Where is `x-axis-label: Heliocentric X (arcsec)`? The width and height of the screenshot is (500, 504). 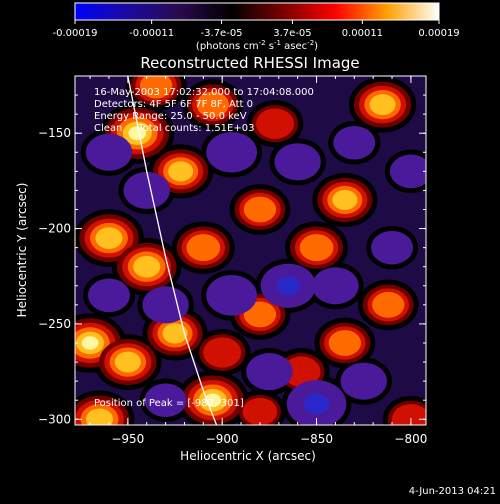 x-axis-label: Heliocentric X (arcsec) is located at coordinates (248, 456).